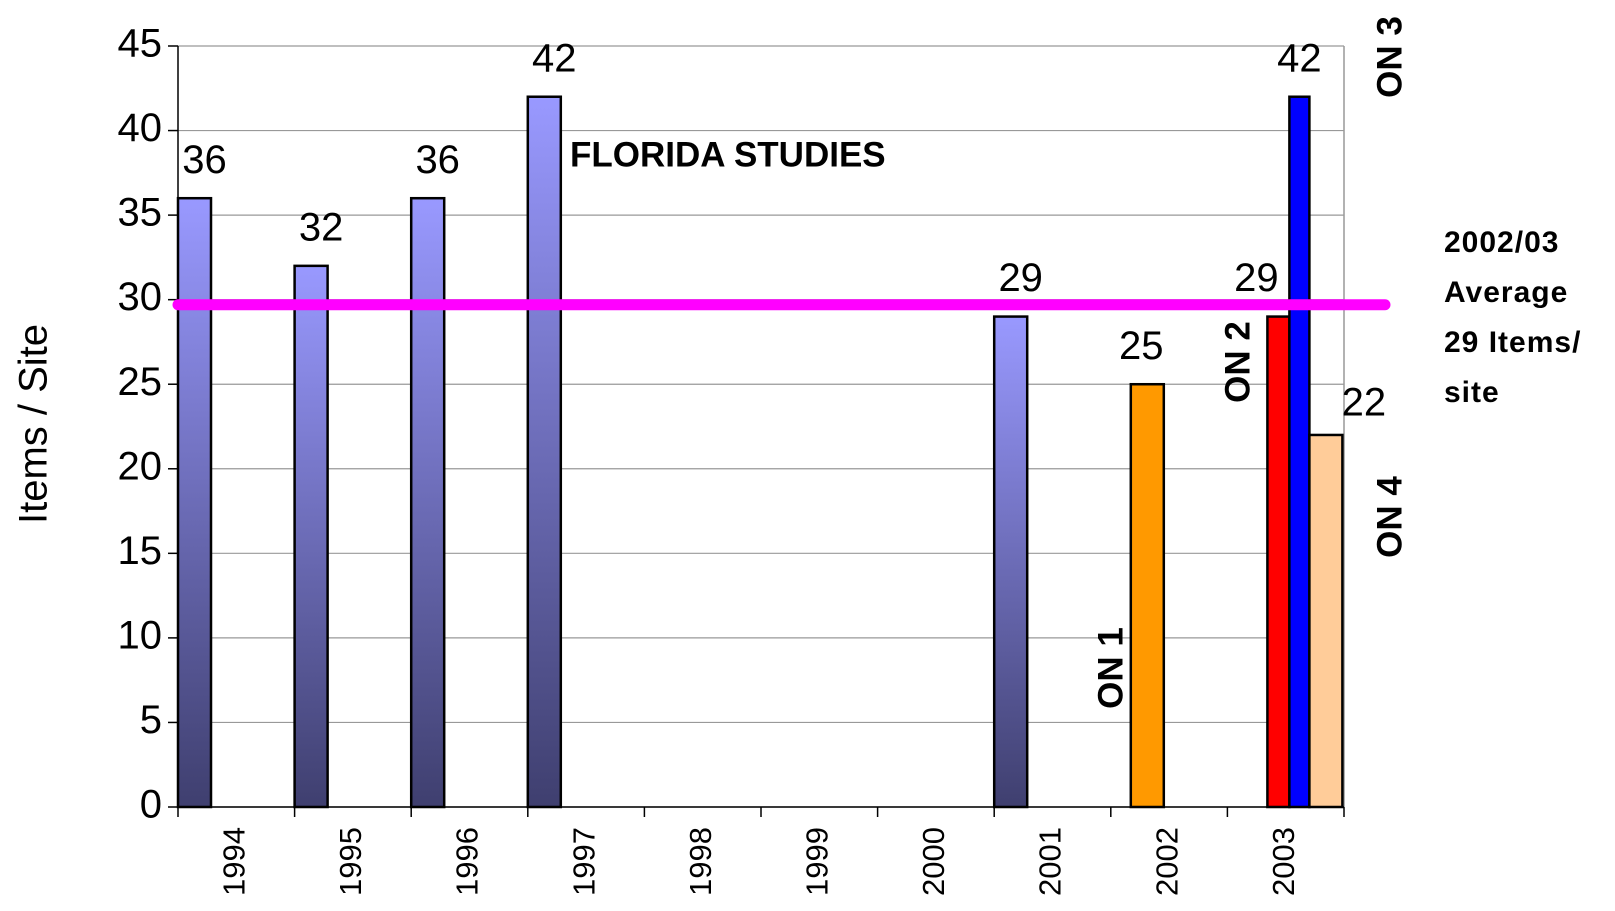 This screenshot has width=1615, height=911. I want to click on average-annotation: Average, so click(1506, 292).